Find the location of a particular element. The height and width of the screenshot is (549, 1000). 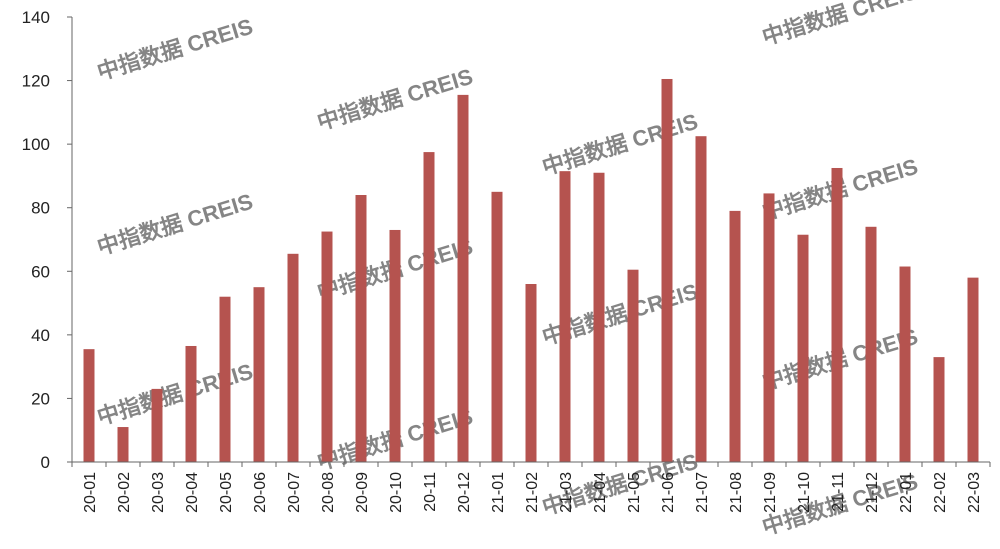

y-tick-label: 0 is located at coordinates (45, 462).